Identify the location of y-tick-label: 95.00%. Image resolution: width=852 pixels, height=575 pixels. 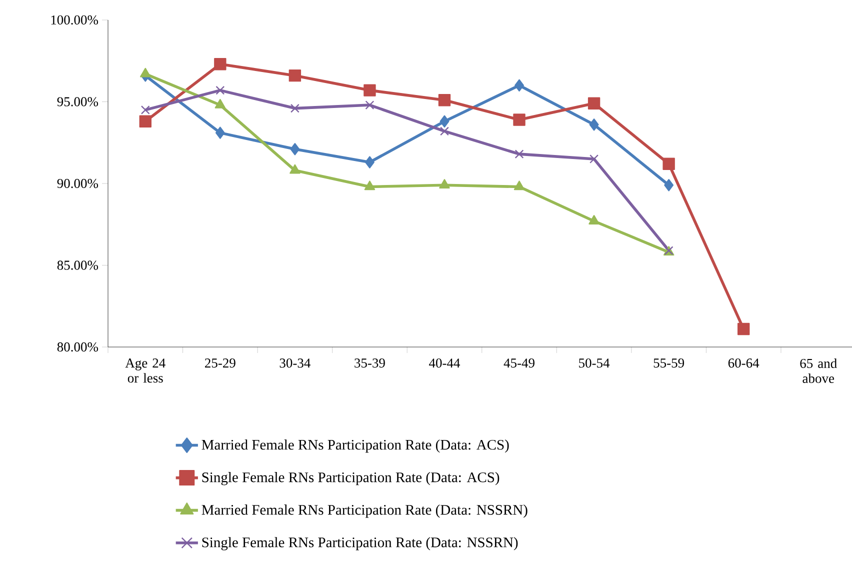
(77, 101).